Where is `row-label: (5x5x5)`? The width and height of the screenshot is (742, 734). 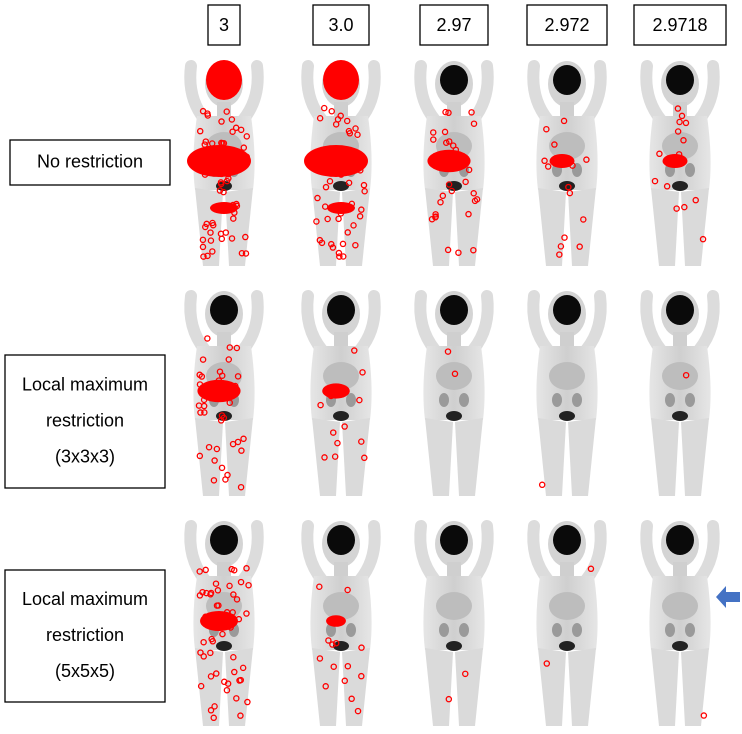
row-label: (5x5x5) is located at coordinates (85, 671).